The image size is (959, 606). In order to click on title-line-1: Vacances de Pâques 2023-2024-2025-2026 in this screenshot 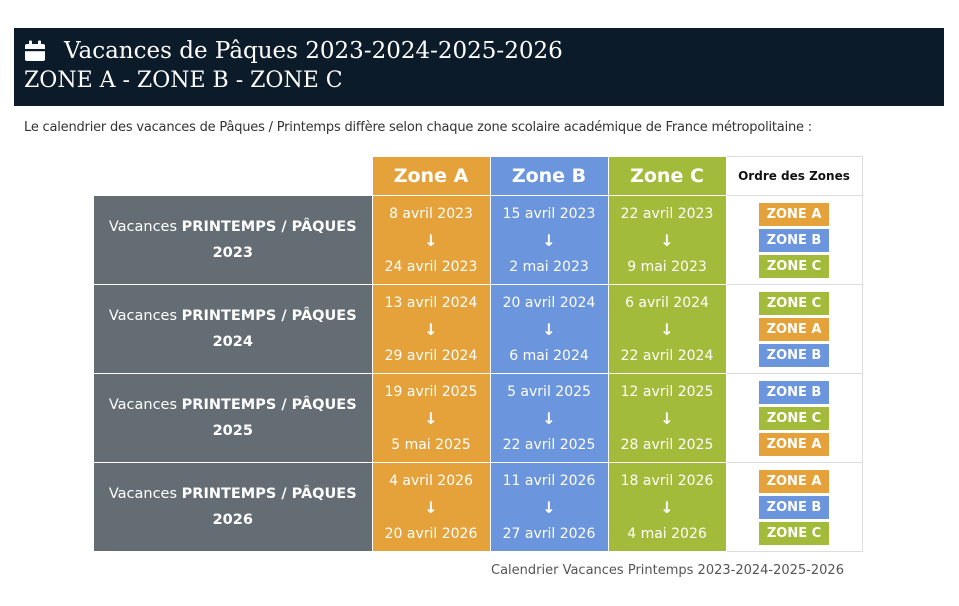, I will do `click(313, 51)`.